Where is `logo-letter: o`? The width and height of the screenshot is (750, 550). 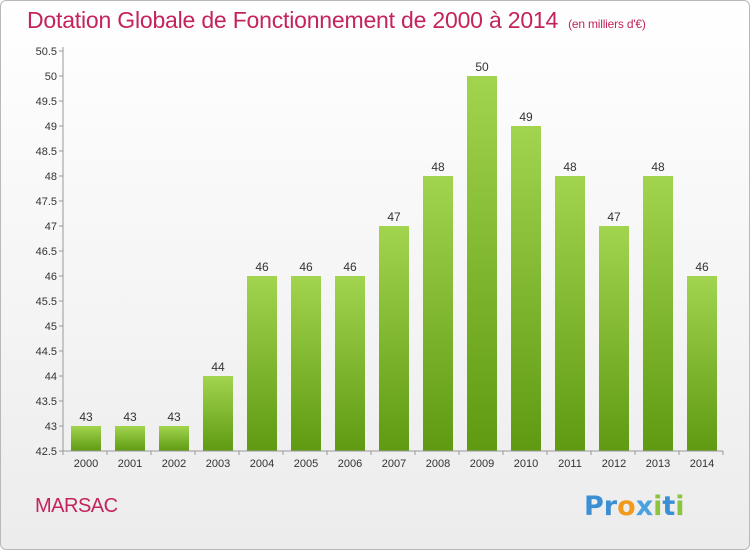 logo-letter: o is located at coordinates (626, 506).